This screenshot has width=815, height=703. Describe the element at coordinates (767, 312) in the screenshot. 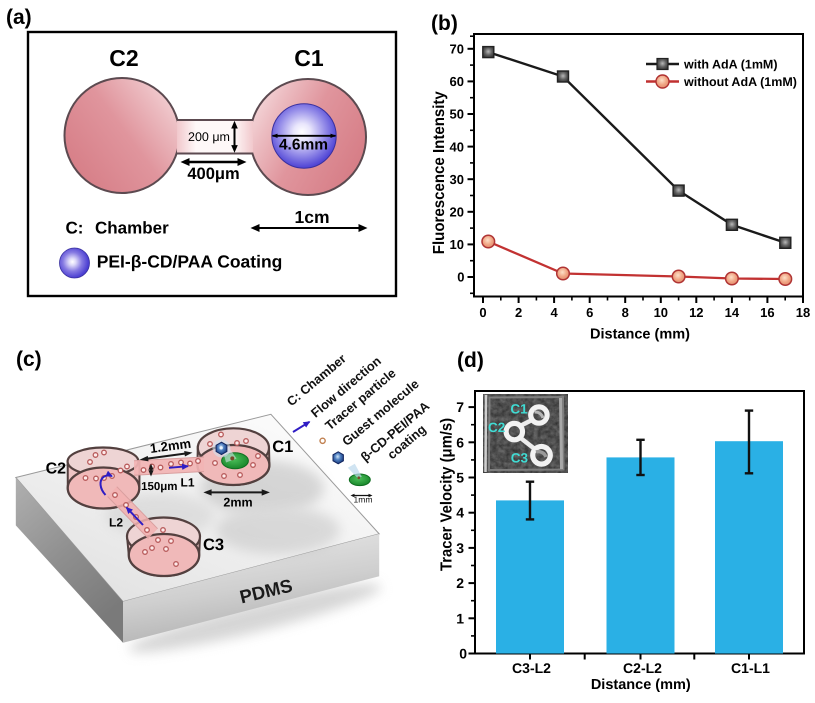

I see `svg-text: 16` at that location.